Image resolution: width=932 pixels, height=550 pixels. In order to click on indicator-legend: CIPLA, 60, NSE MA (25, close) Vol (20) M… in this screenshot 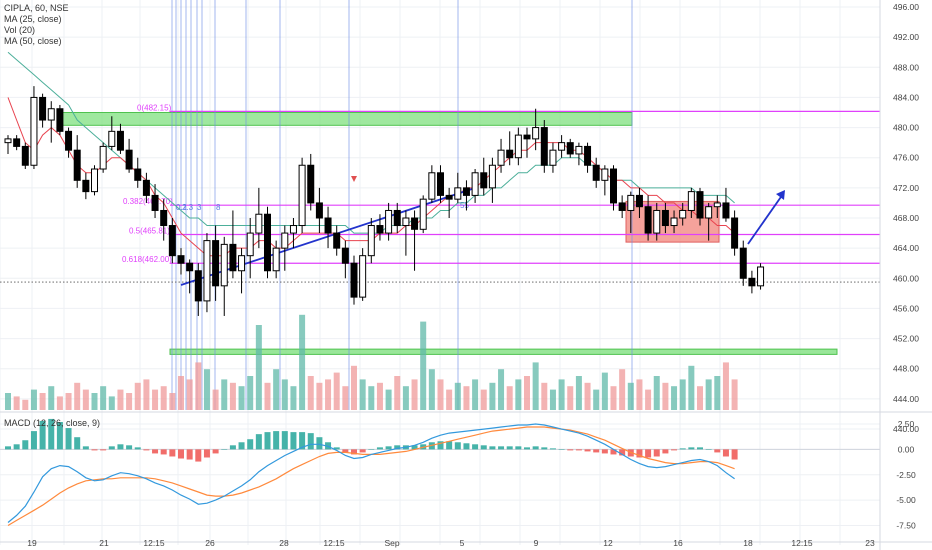, I will do `click(36, 25)`.